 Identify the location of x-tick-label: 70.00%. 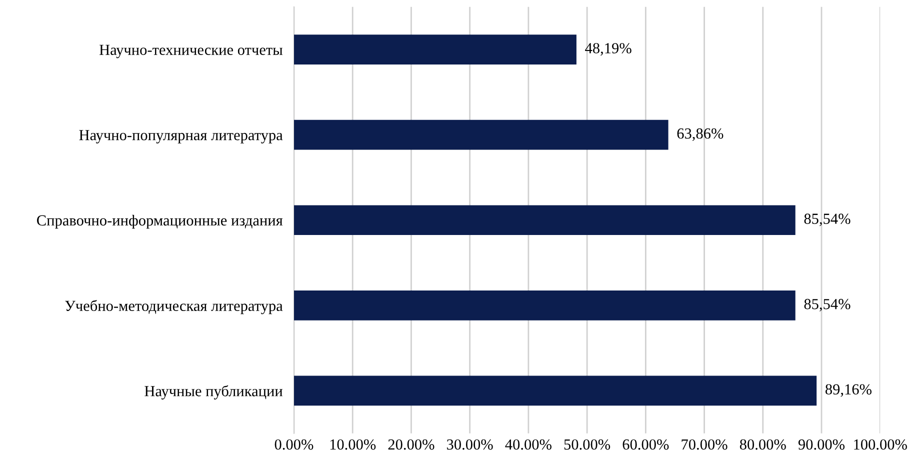
(705, 444).